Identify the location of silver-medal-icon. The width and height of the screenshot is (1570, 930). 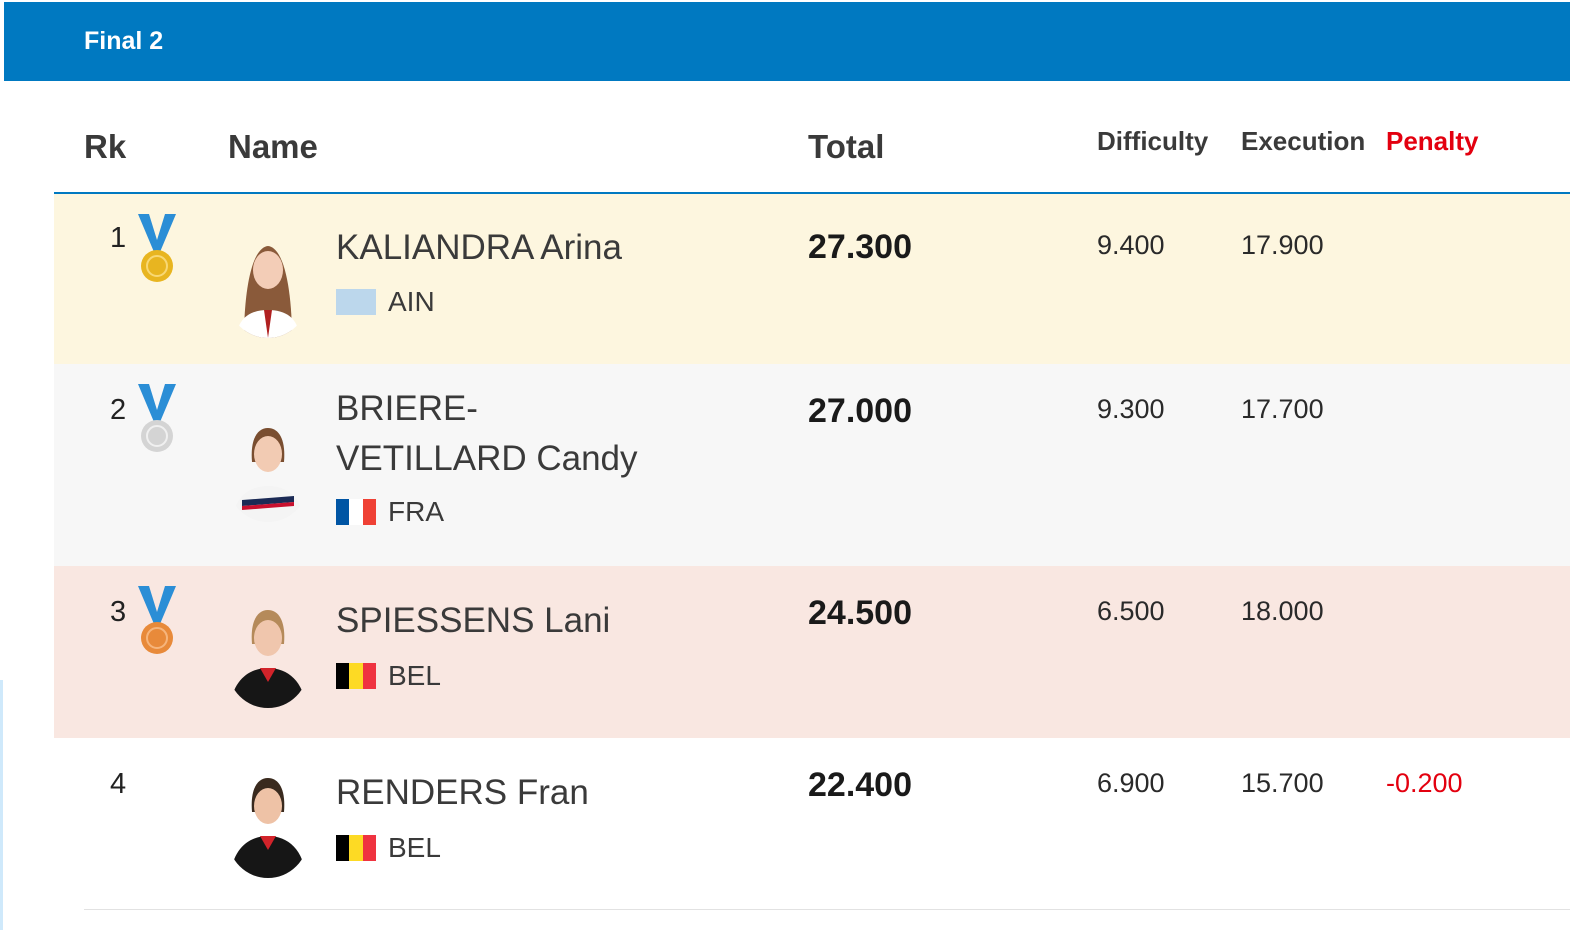
(157, 418).